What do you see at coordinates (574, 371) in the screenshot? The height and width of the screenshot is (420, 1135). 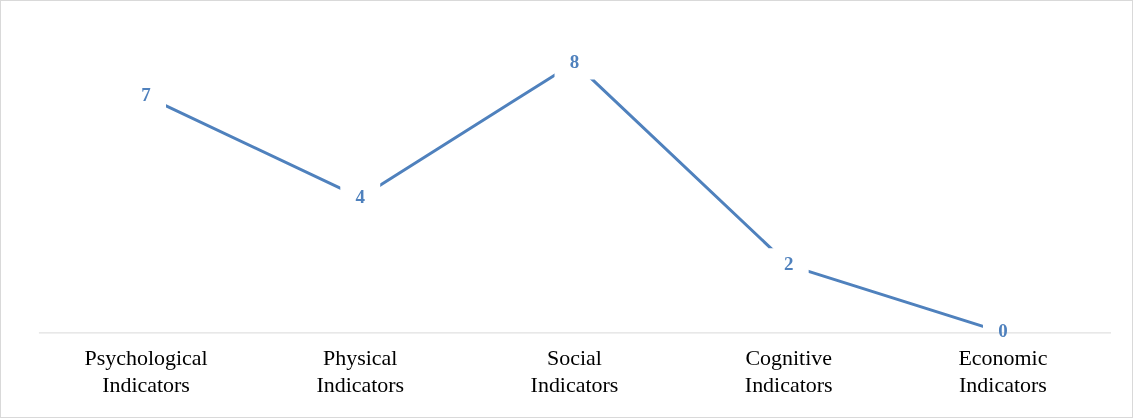 I see `x-tick-label: Social Indicators` at bounding box center [574, 371].